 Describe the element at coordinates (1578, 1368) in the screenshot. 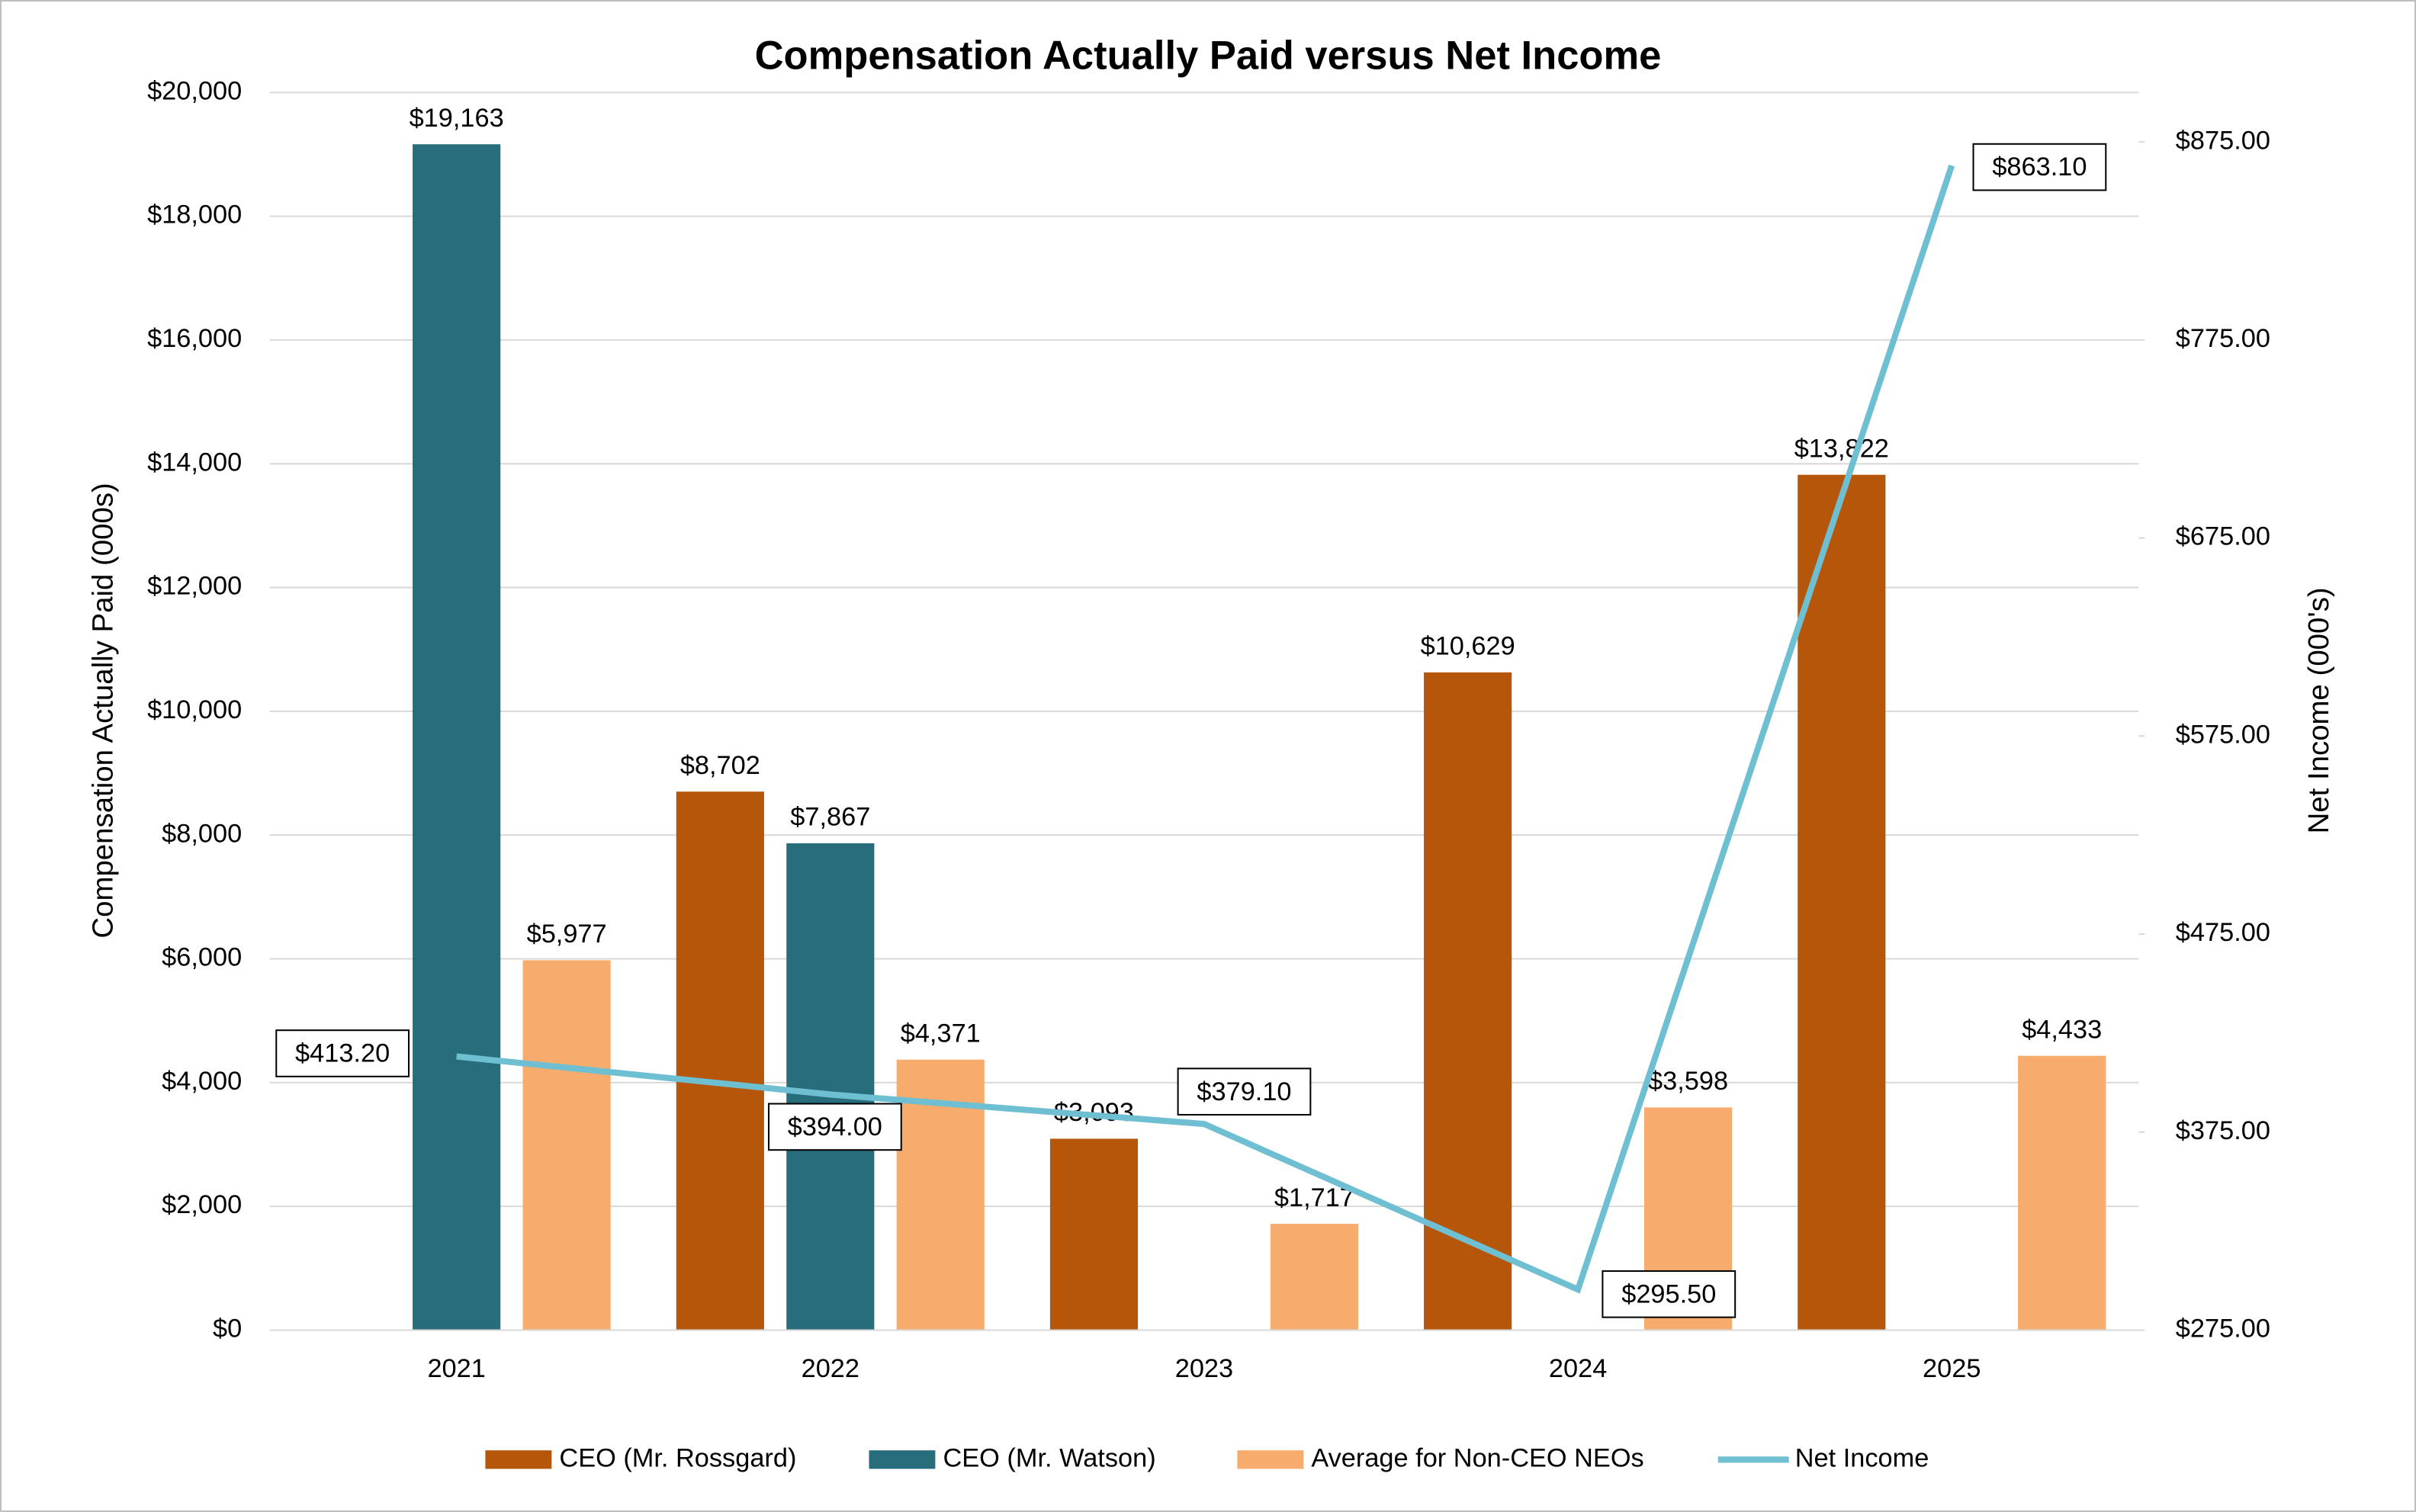

I see `x-tick-label: 2024` at that location.